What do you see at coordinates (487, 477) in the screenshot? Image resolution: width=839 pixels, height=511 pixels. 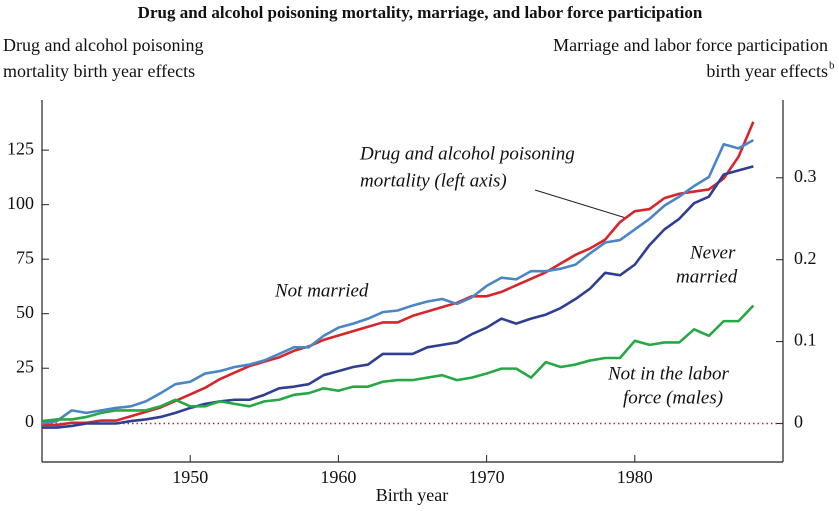 I see `x-tick-label: 1970` at bounding box center [487, 477].